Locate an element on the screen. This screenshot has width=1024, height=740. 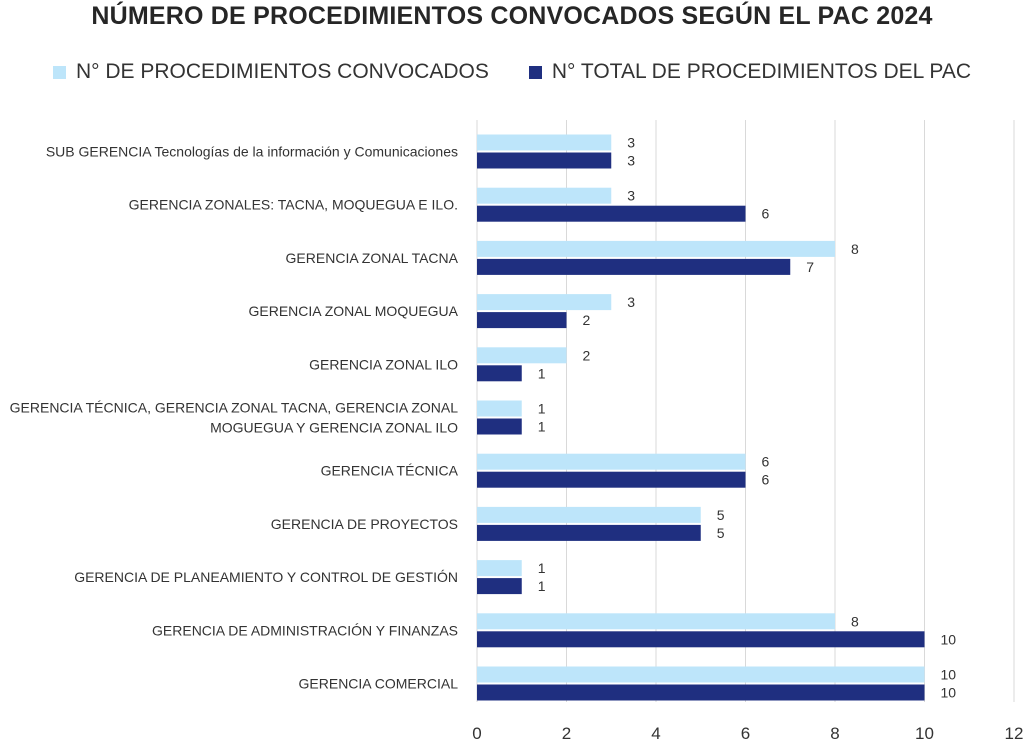
data-label-s2-3: 2 is located at coordinates (587, 320).